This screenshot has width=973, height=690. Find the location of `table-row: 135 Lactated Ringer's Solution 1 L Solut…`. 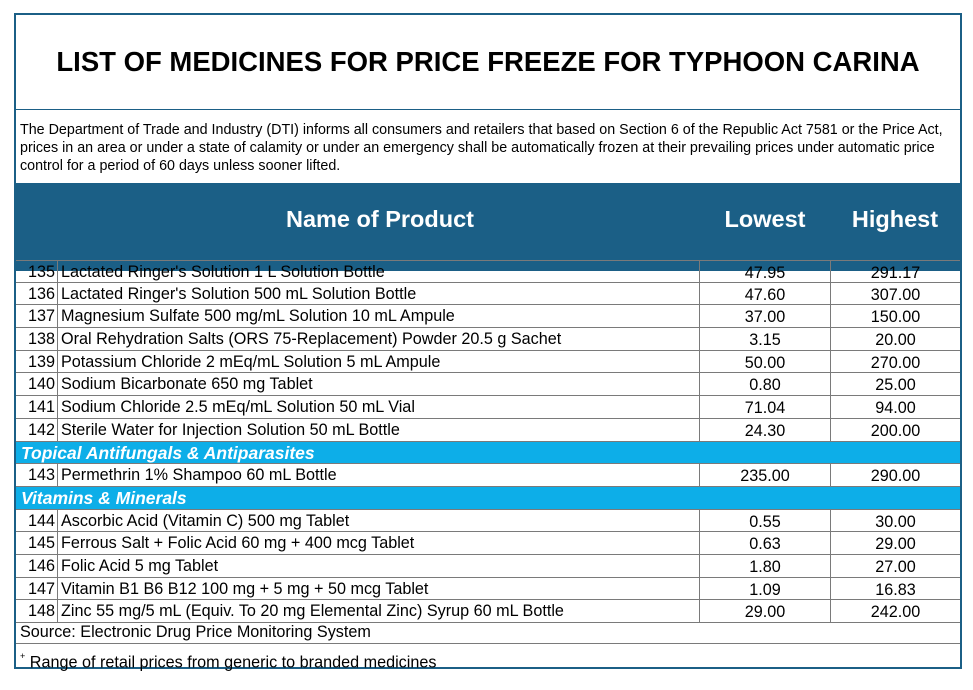

table-row: 135 Lactated Ringer's Solution 1 L Solut… is located at coordinates (488, 271).